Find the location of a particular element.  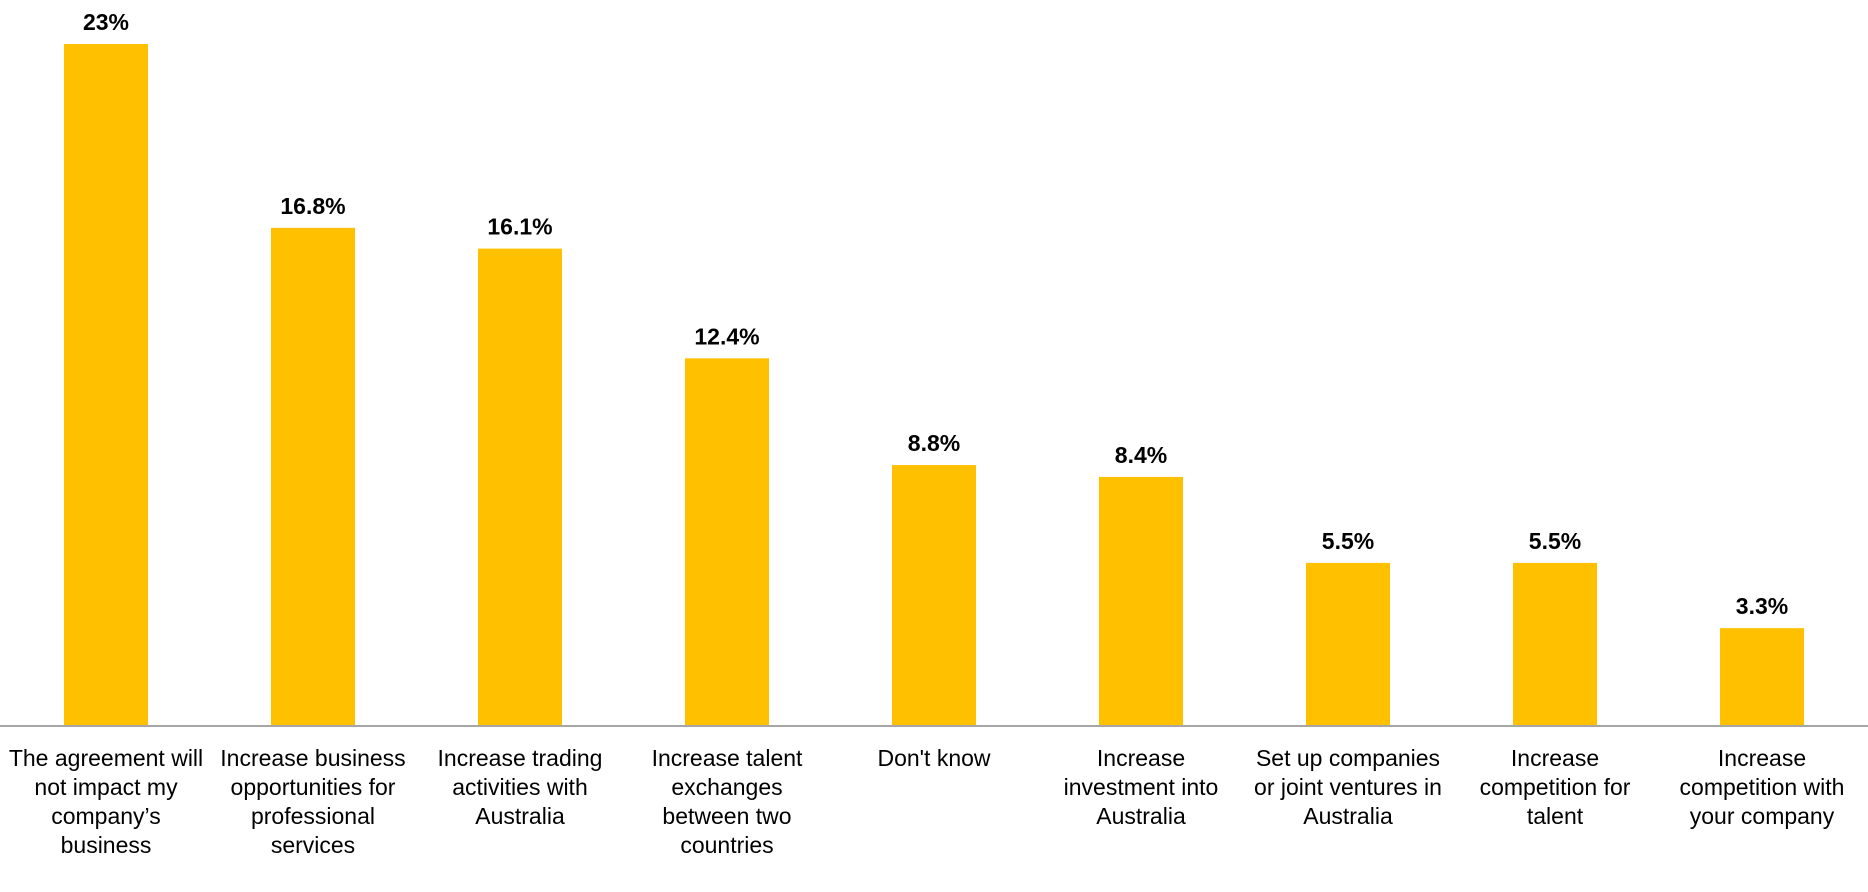

data-label-5: 8.8% is located at coordinates (934, 443).